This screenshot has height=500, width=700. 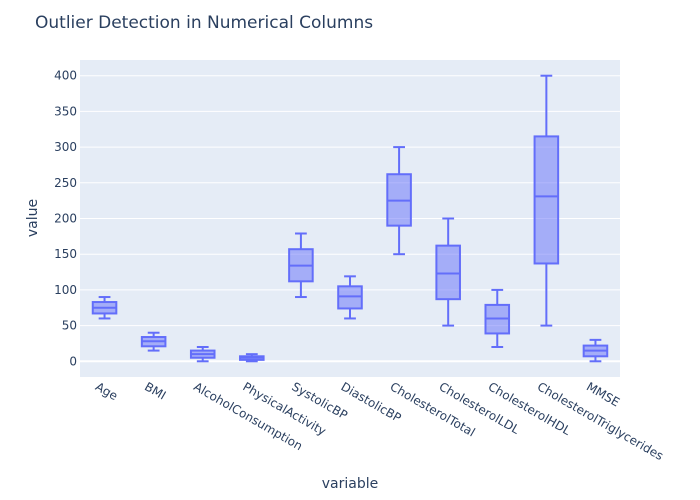 I want to click on y-tick-label: 400, so click(x=65, y=76).